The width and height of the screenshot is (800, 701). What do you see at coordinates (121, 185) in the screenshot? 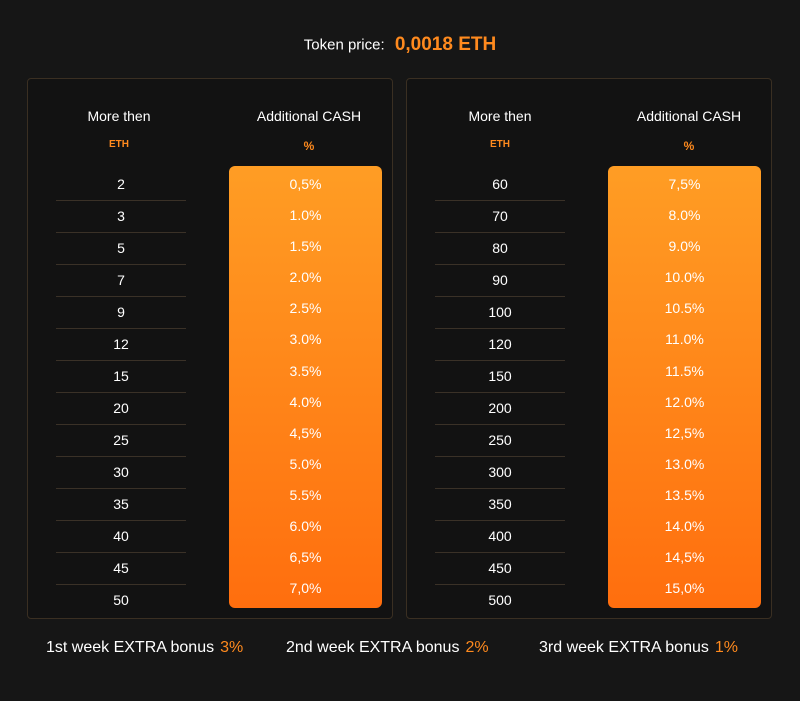
I see `eth-threshold-cell: 2` at bounding box center [121, 185].